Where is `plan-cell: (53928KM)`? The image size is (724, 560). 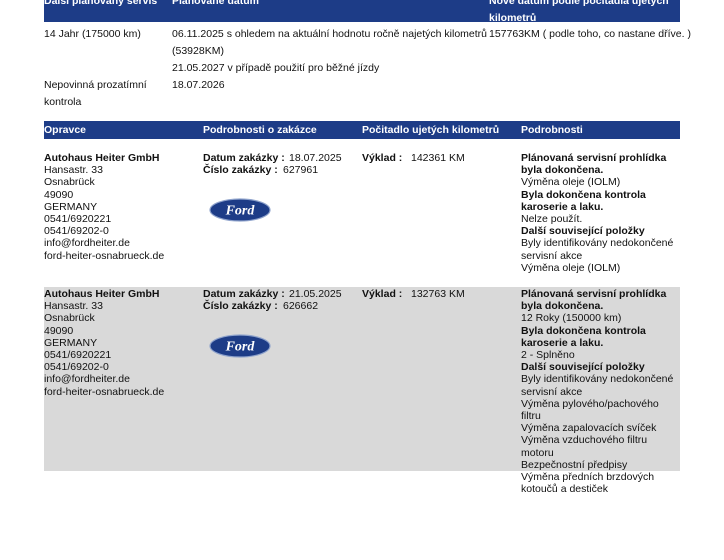
plan-cell: (53928KM) is located at coordinates (198, 51).